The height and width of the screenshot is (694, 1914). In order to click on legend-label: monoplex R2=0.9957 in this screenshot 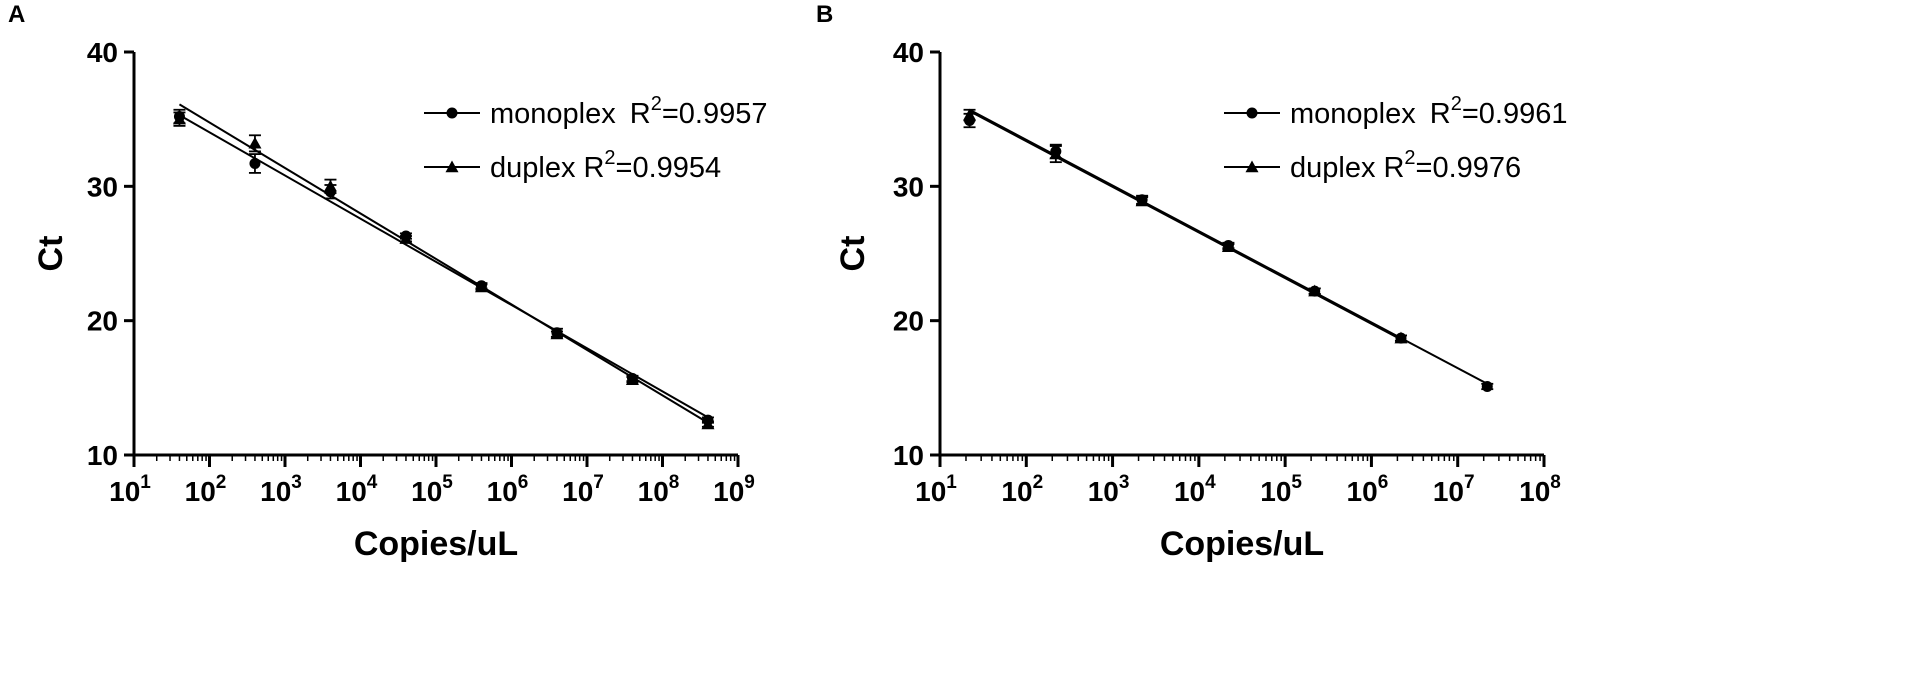, I will do `click(628, 111)`.